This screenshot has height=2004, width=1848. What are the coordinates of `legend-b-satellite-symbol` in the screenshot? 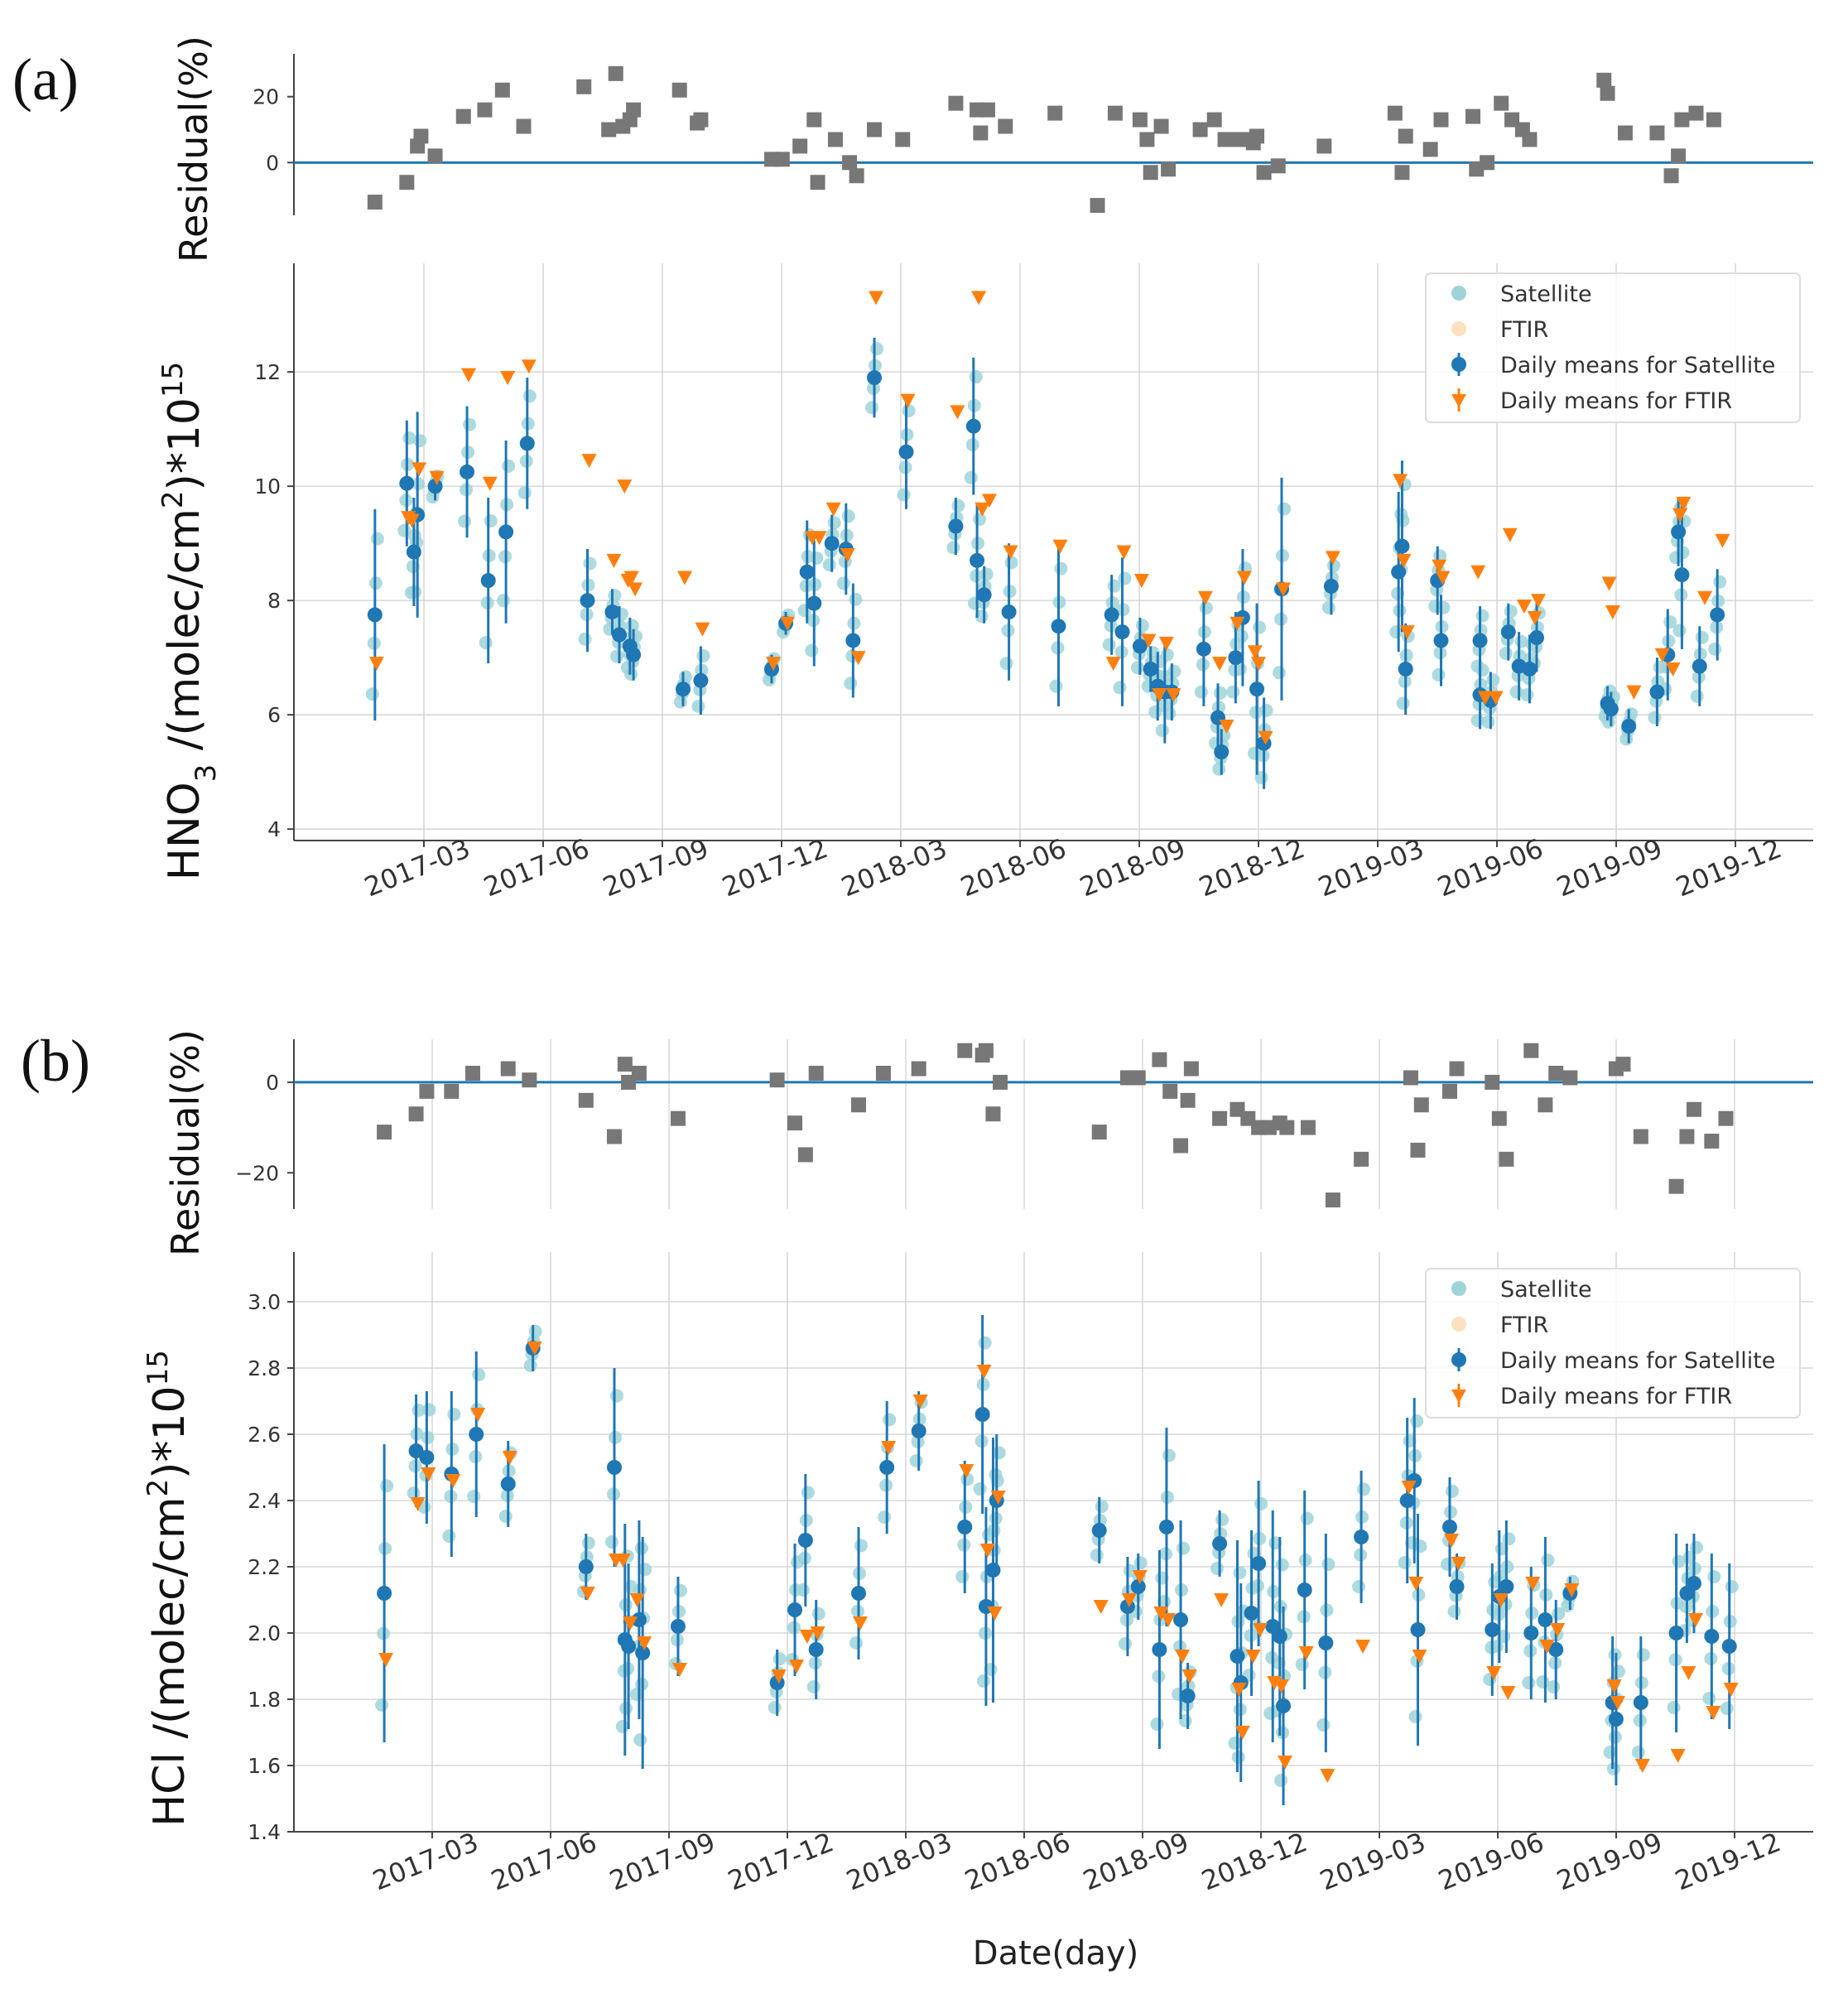 It's located at (1458, 1288).